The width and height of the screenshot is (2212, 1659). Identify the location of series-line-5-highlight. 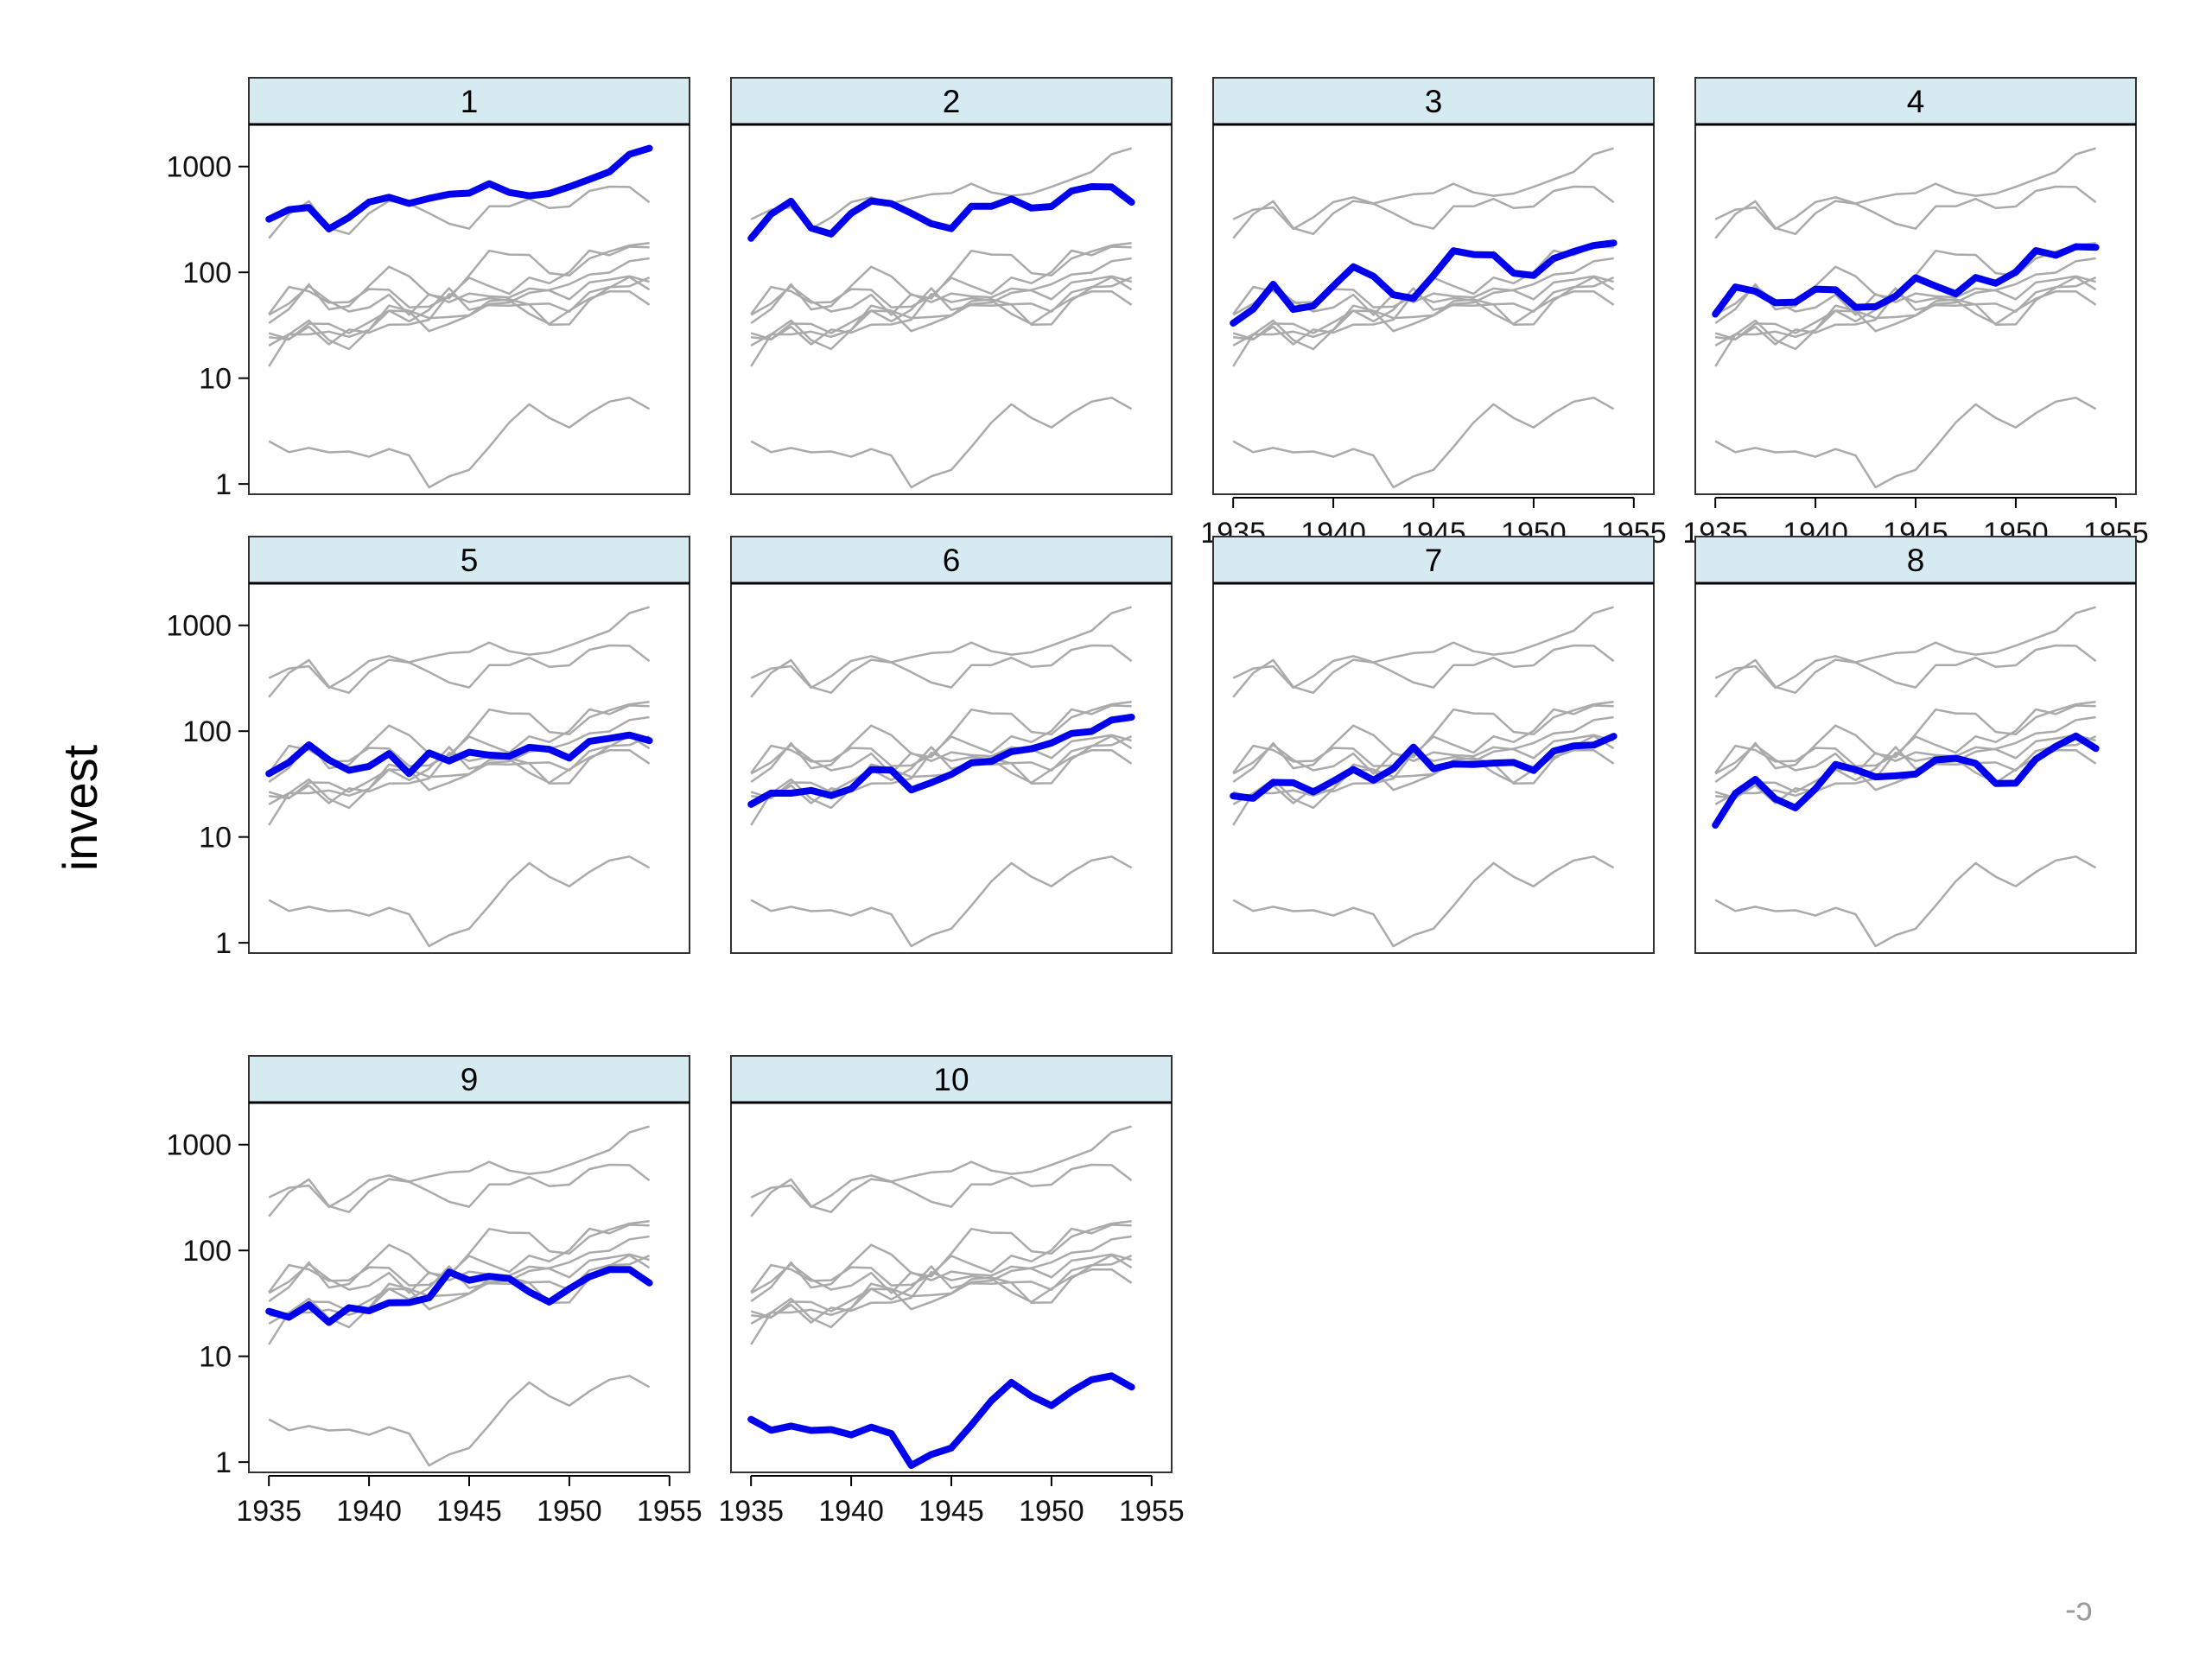
(459, 754).